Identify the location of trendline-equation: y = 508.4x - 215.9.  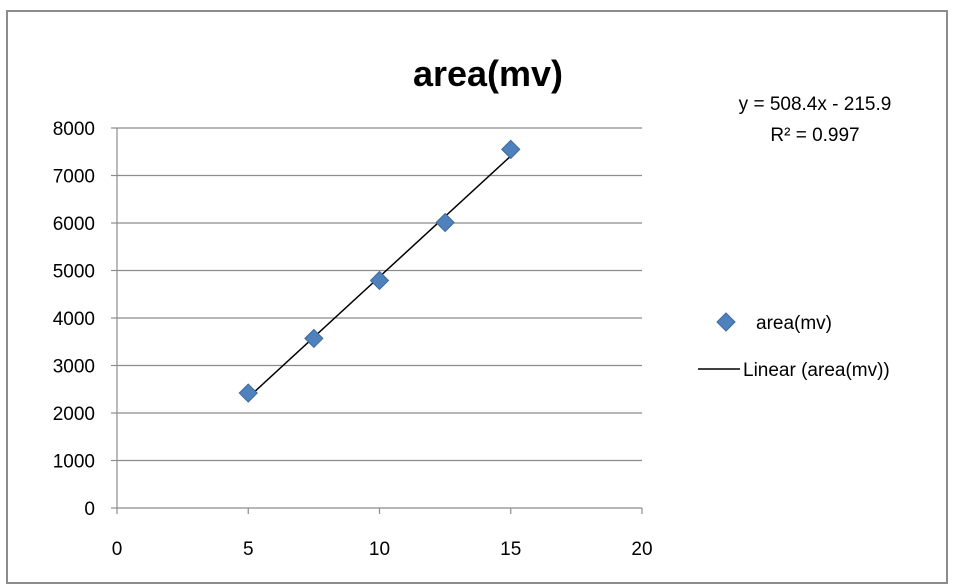
(815, 104).